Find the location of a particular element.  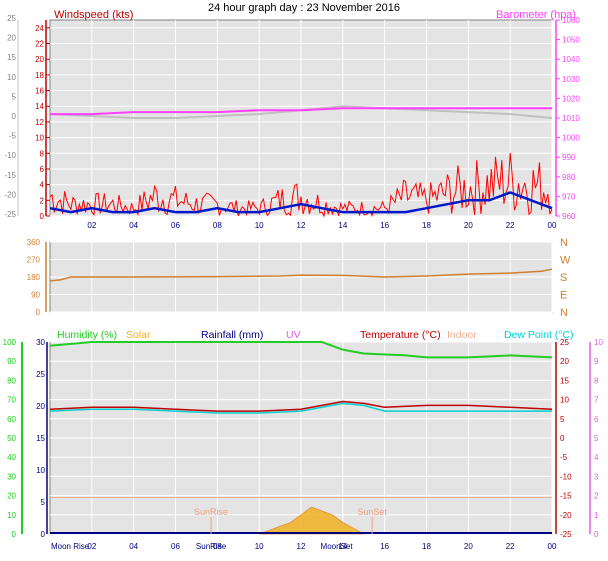

right-tick-label: 1020 is located at coordinates (571, 98).